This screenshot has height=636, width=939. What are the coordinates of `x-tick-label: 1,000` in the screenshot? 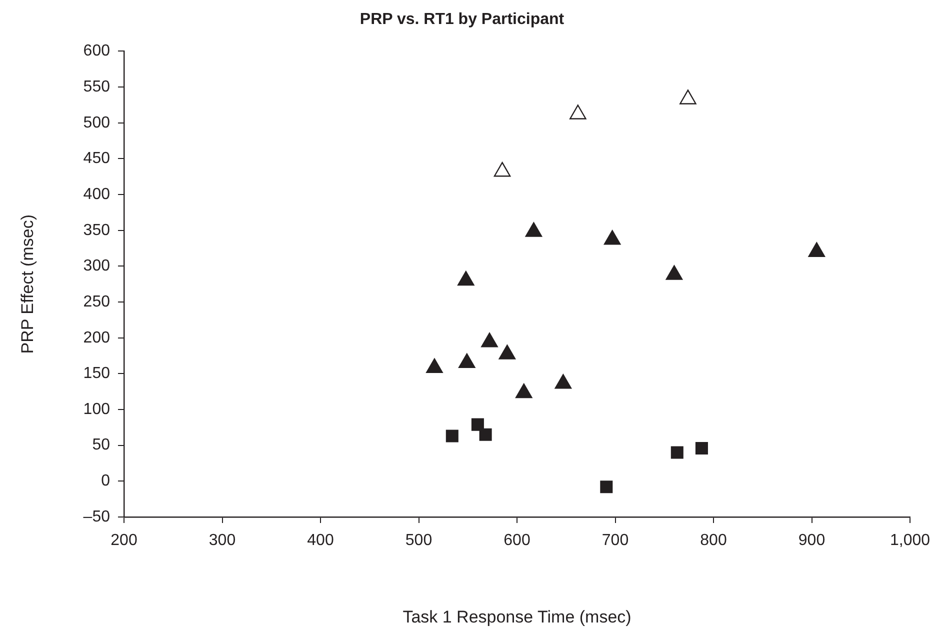 It's located at (910, 541).